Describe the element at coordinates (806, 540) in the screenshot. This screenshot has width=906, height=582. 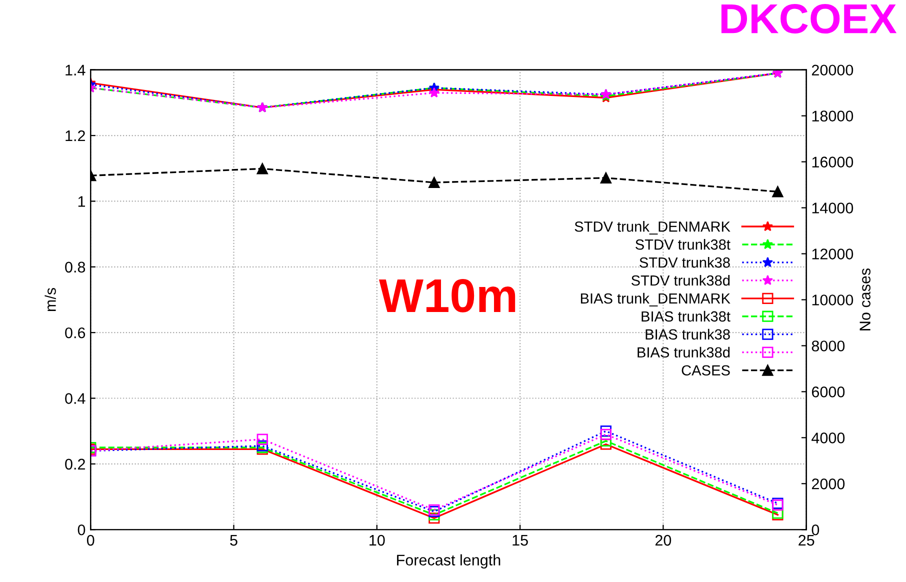
I see `x-tick-label: 25` at that location.